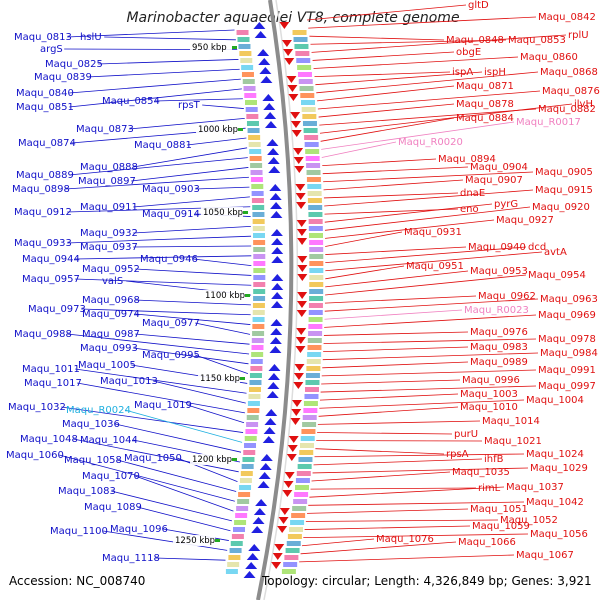 Image resolution: width=600 pixels, height=600 pixels. Describe the element at coordinates (499, 167) in the screenshot. I see `right-gene-label: Maqu_0904` at that location.